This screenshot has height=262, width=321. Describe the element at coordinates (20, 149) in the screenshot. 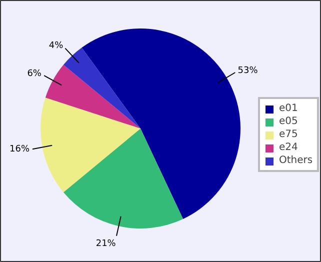

I see `data-label: 16%` at that location.